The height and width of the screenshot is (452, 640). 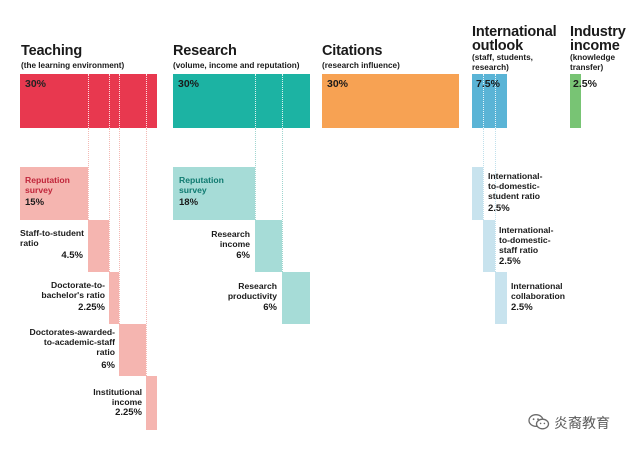 What do you see at coordinates (501, 298) in the screenshot?
I see `international-sub-collaboration` at bounding box center [501, 298].